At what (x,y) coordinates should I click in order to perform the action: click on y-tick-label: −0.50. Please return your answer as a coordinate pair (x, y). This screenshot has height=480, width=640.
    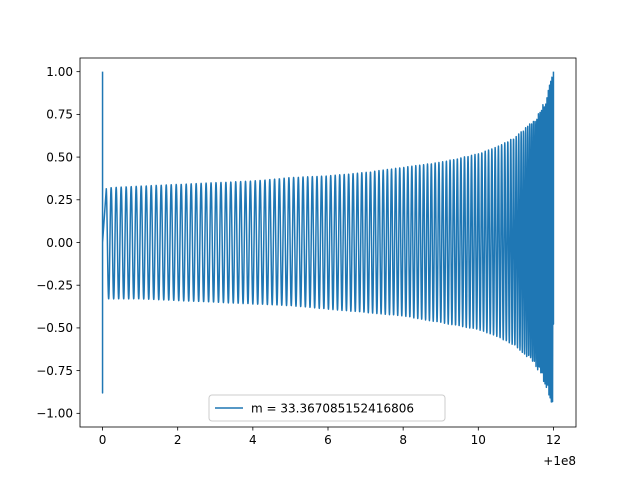
    Looking at the image, I should click on (54, 328).